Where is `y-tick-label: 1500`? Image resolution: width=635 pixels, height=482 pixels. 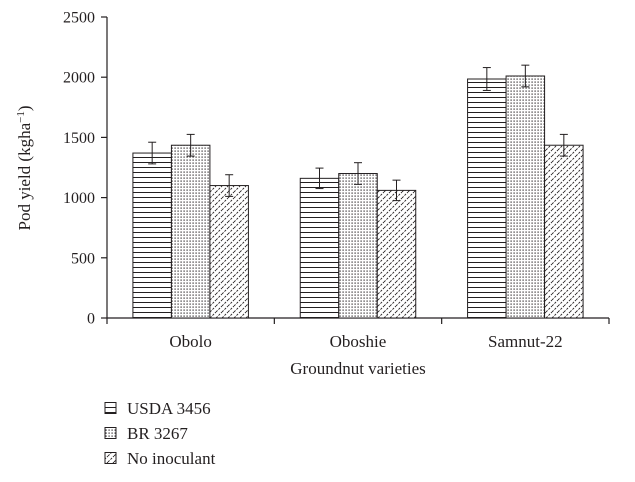 y-tick-label: 1500 is located at coordinates (79, 138).